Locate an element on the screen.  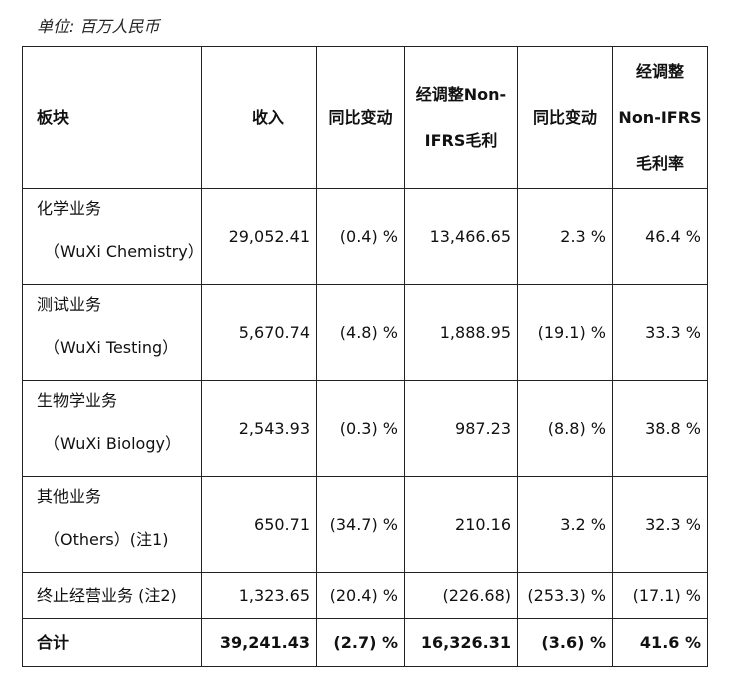
gp-yoy-cell: 3.2 % is located at coordinates (565, 524).